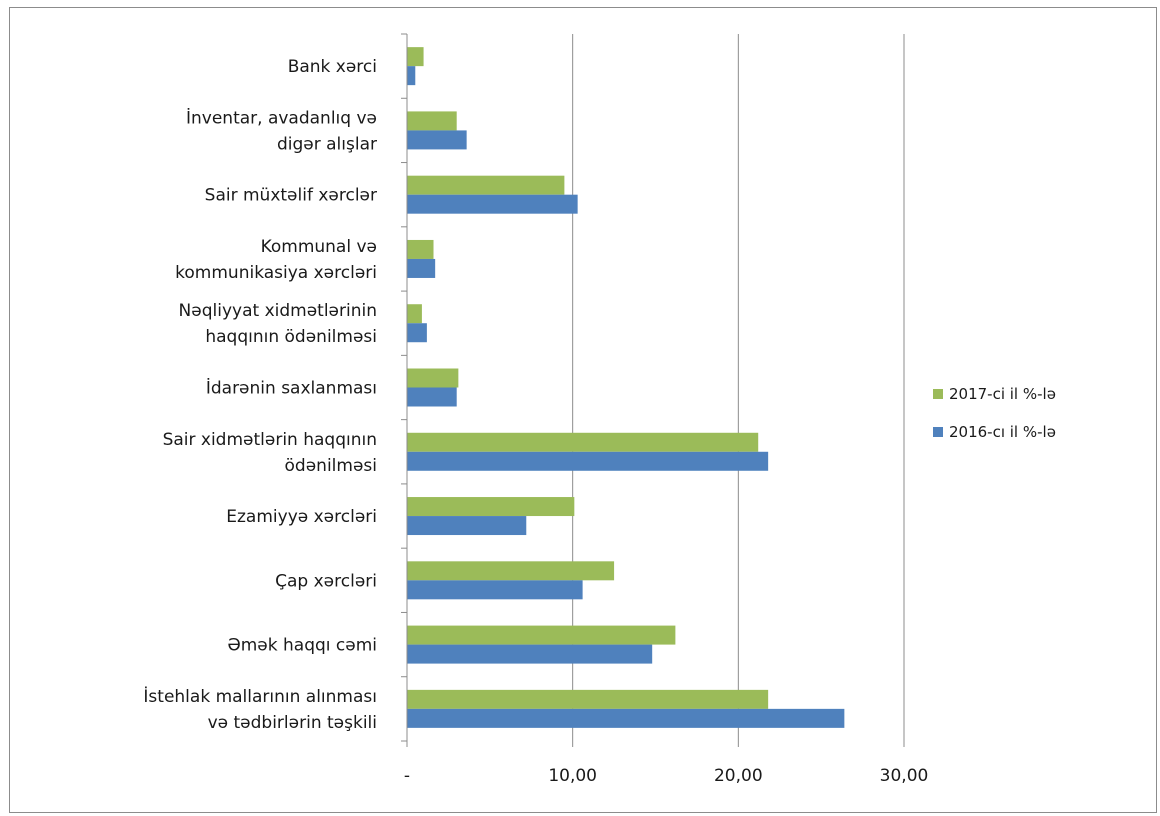 The image size is (1160, 816). What do you see at coordinates (276, 260) in the screenshot?
I see `category-label-3: Kommunal və kommunikasiya xərcləri` at bounding box center [276, 260].